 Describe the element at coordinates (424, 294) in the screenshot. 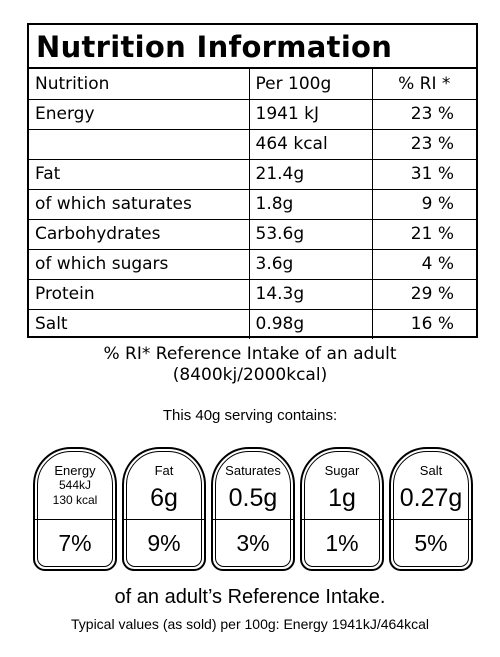

I see `row-ri: 29 %` at that location.